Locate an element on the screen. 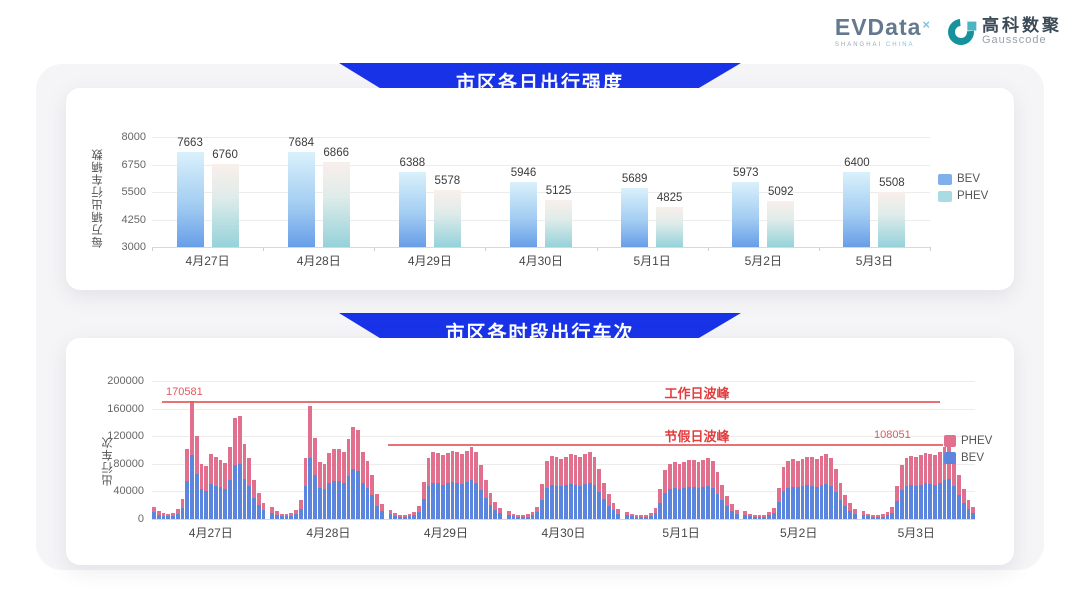 The width and height of the screenshot is (1080, 608). y-tick-label: 8000 is located at coordinates (133, 137).